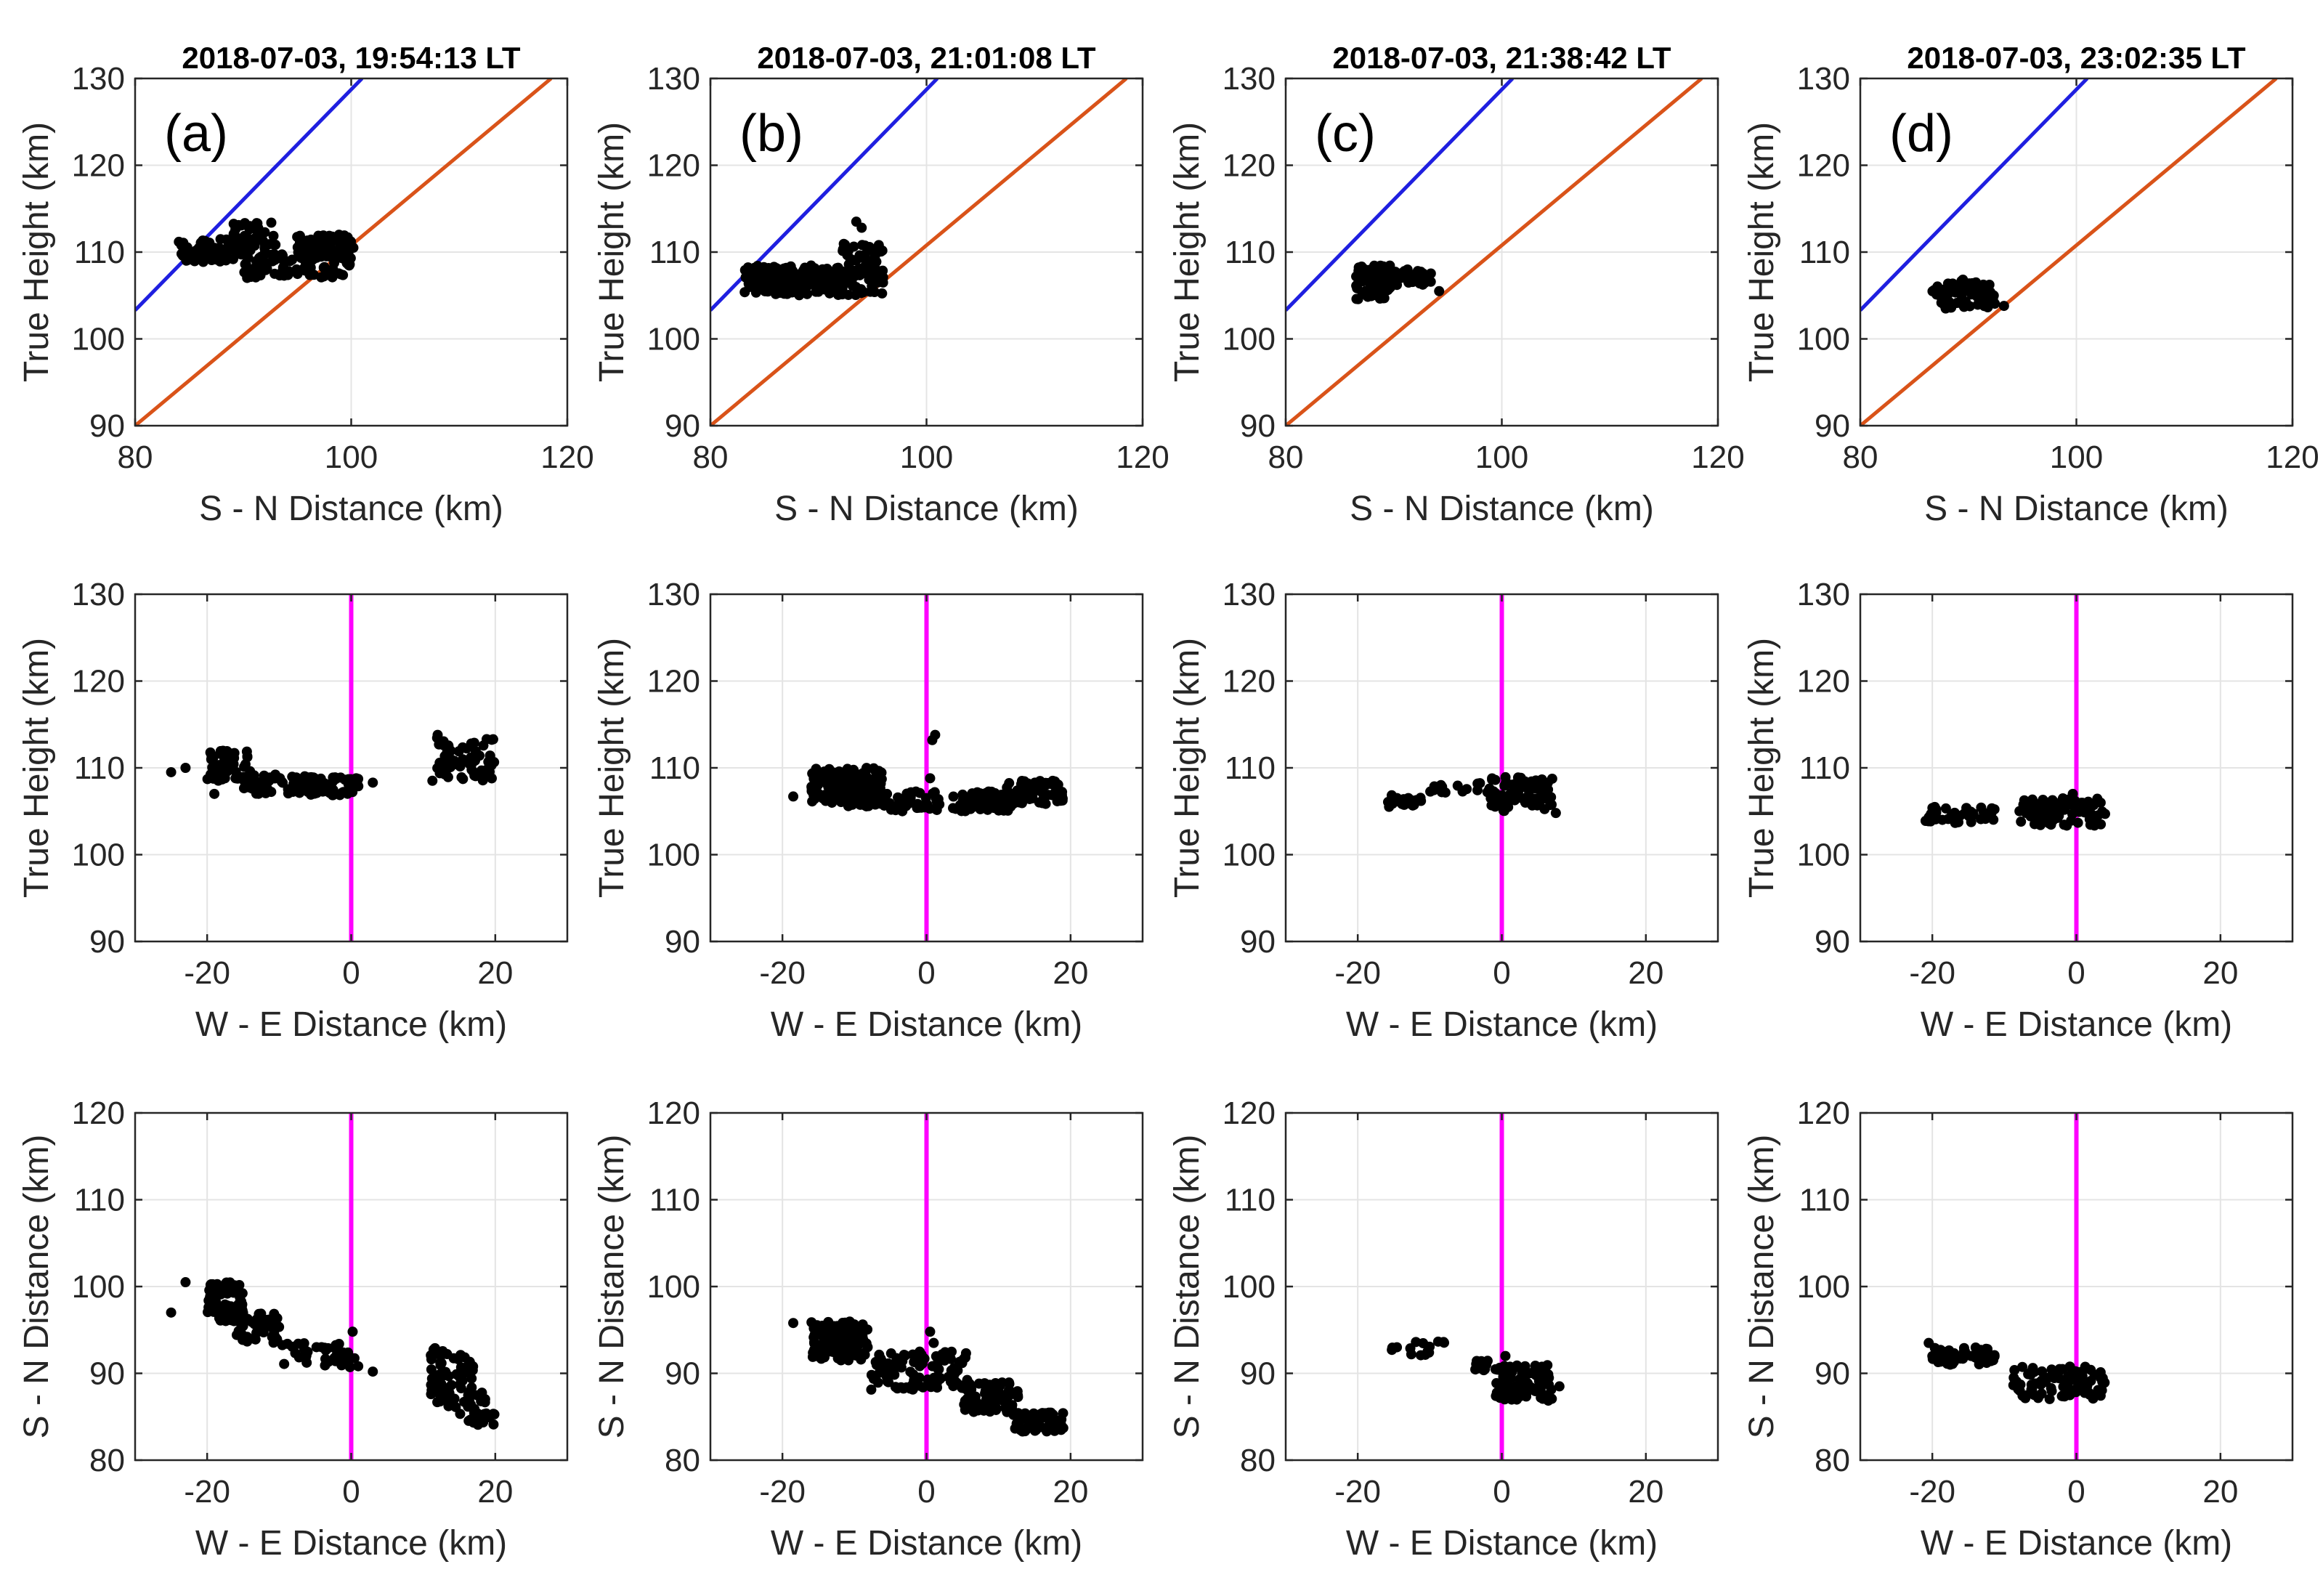  Describe the element at coordinates (1258, 1374) in the screenshot. I see `y-tick-label: 90` at that location.